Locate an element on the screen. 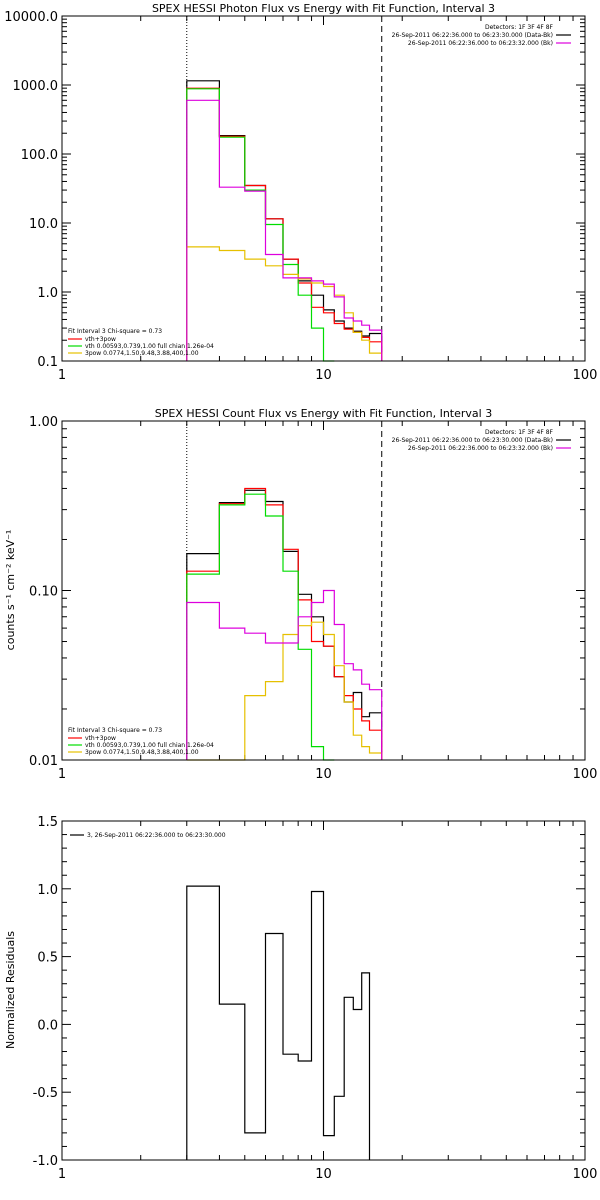 This screenshot has width=600, height=1200. y-tick-label: -0.5 is located at coordinates (45, 1093).